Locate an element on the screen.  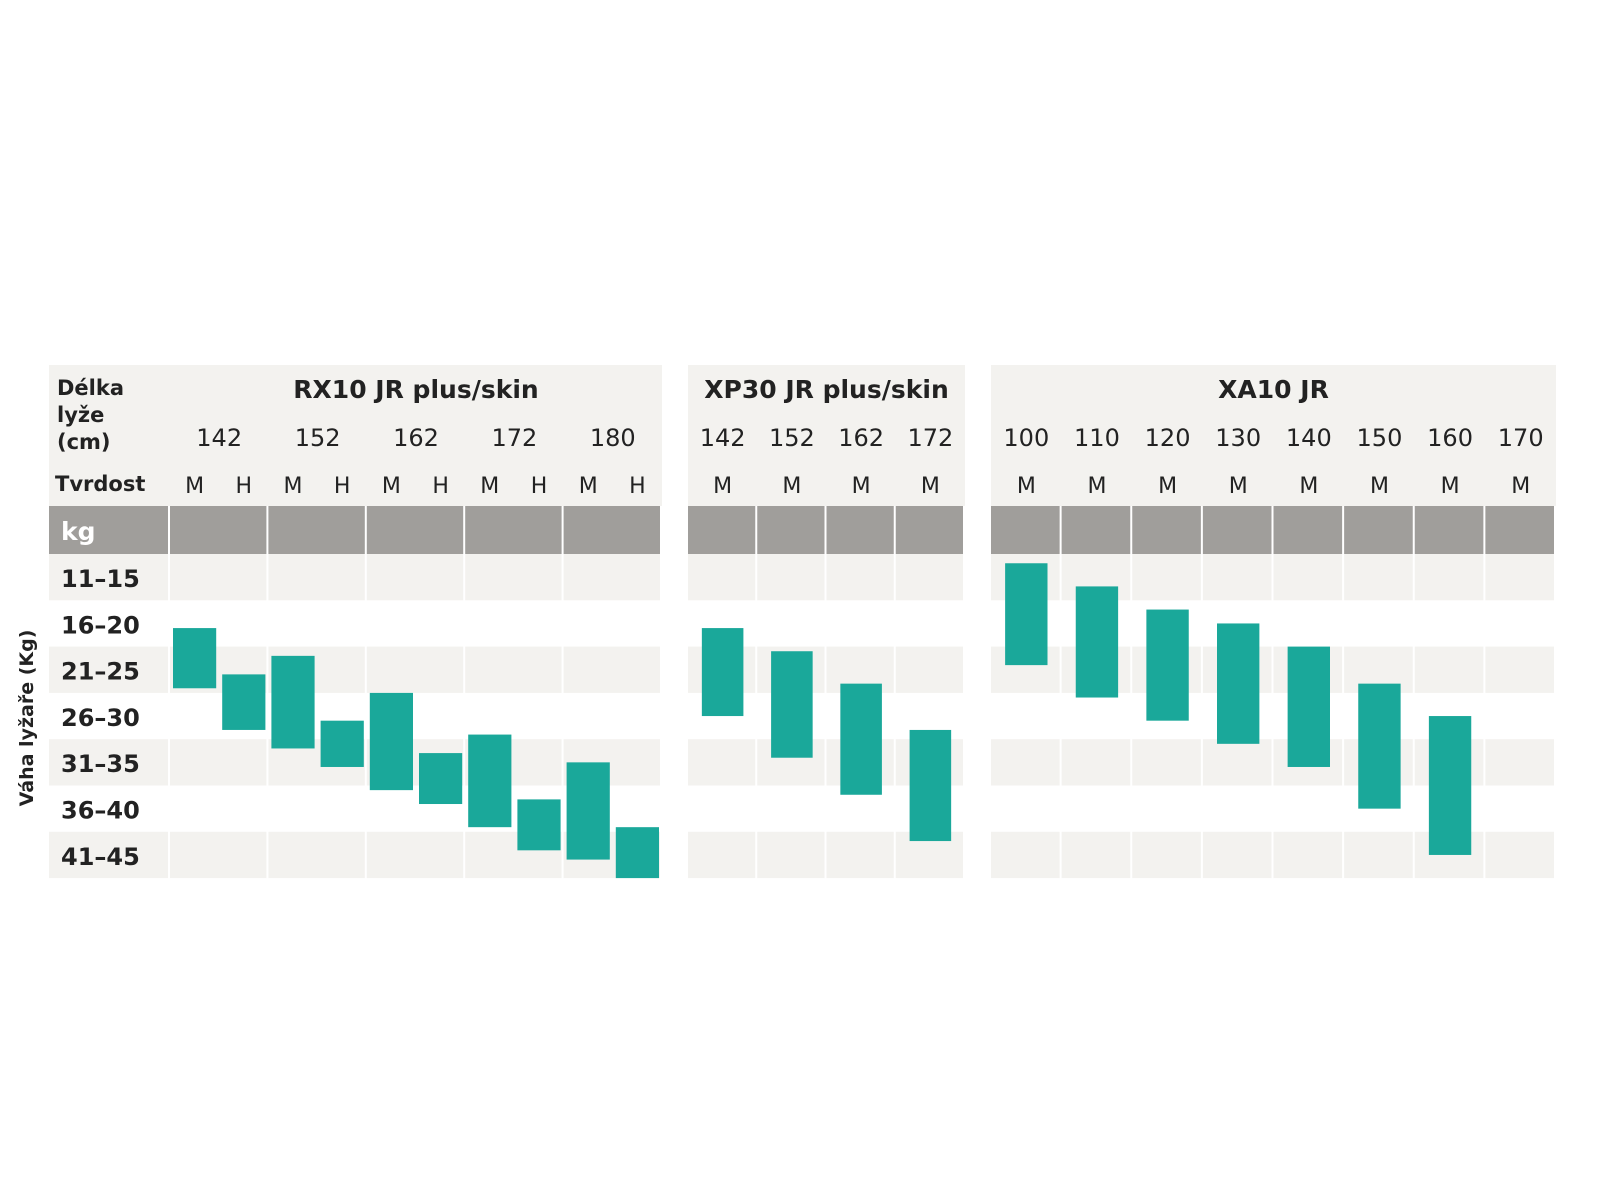
bar-rx10-jr-plus-skin-180-m is located at coordinates (588, 811).